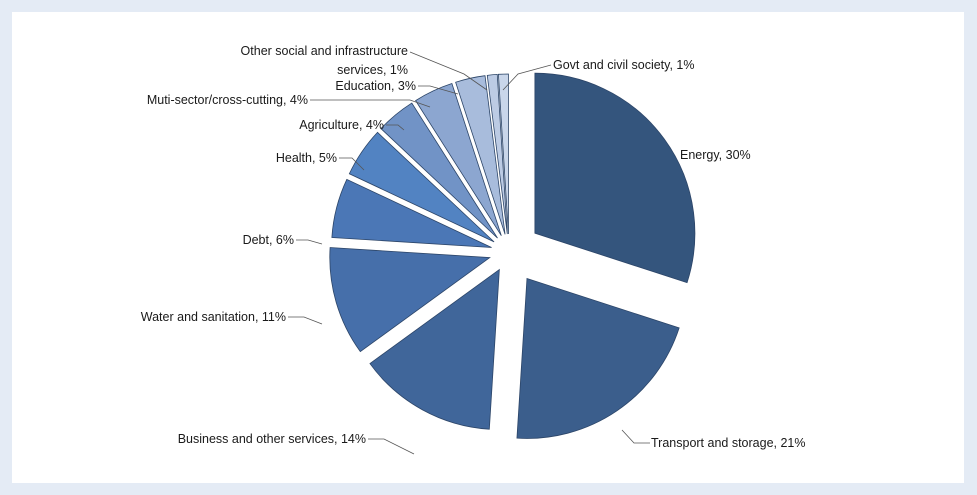  Describe the element at coordinates (352, 164) in the screenshot. I see `leader-line-health` at that location.